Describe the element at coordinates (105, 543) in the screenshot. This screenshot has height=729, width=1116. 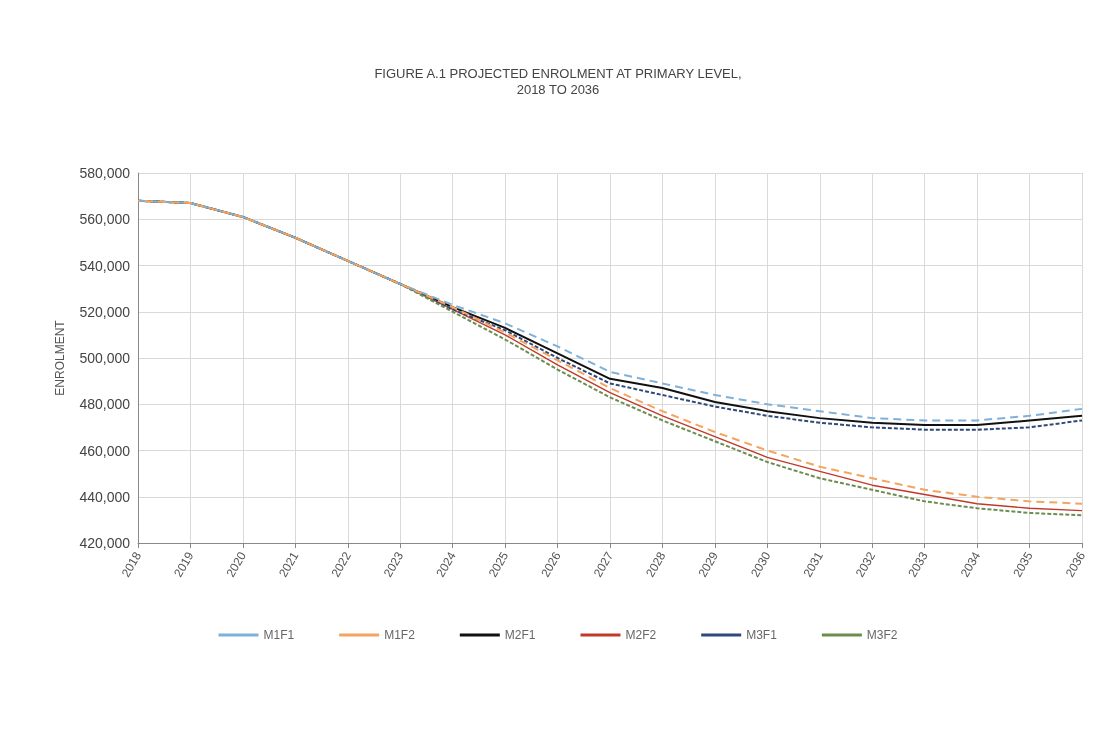
I see `y-tick-label: 420,000` at that location.